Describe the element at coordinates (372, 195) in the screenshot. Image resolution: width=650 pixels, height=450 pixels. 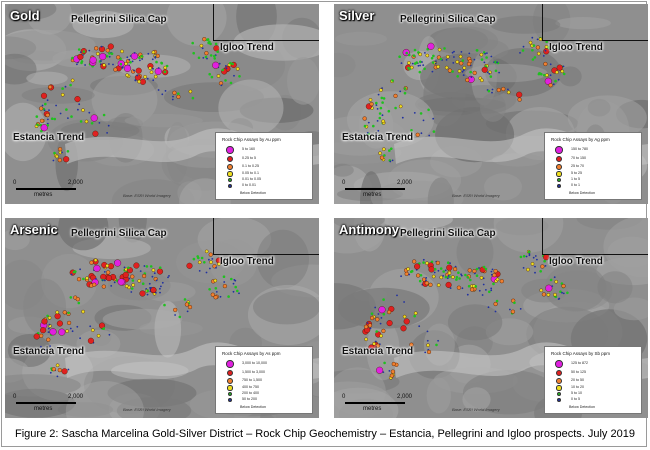
I see `scale-unit-label: metres` at that location.